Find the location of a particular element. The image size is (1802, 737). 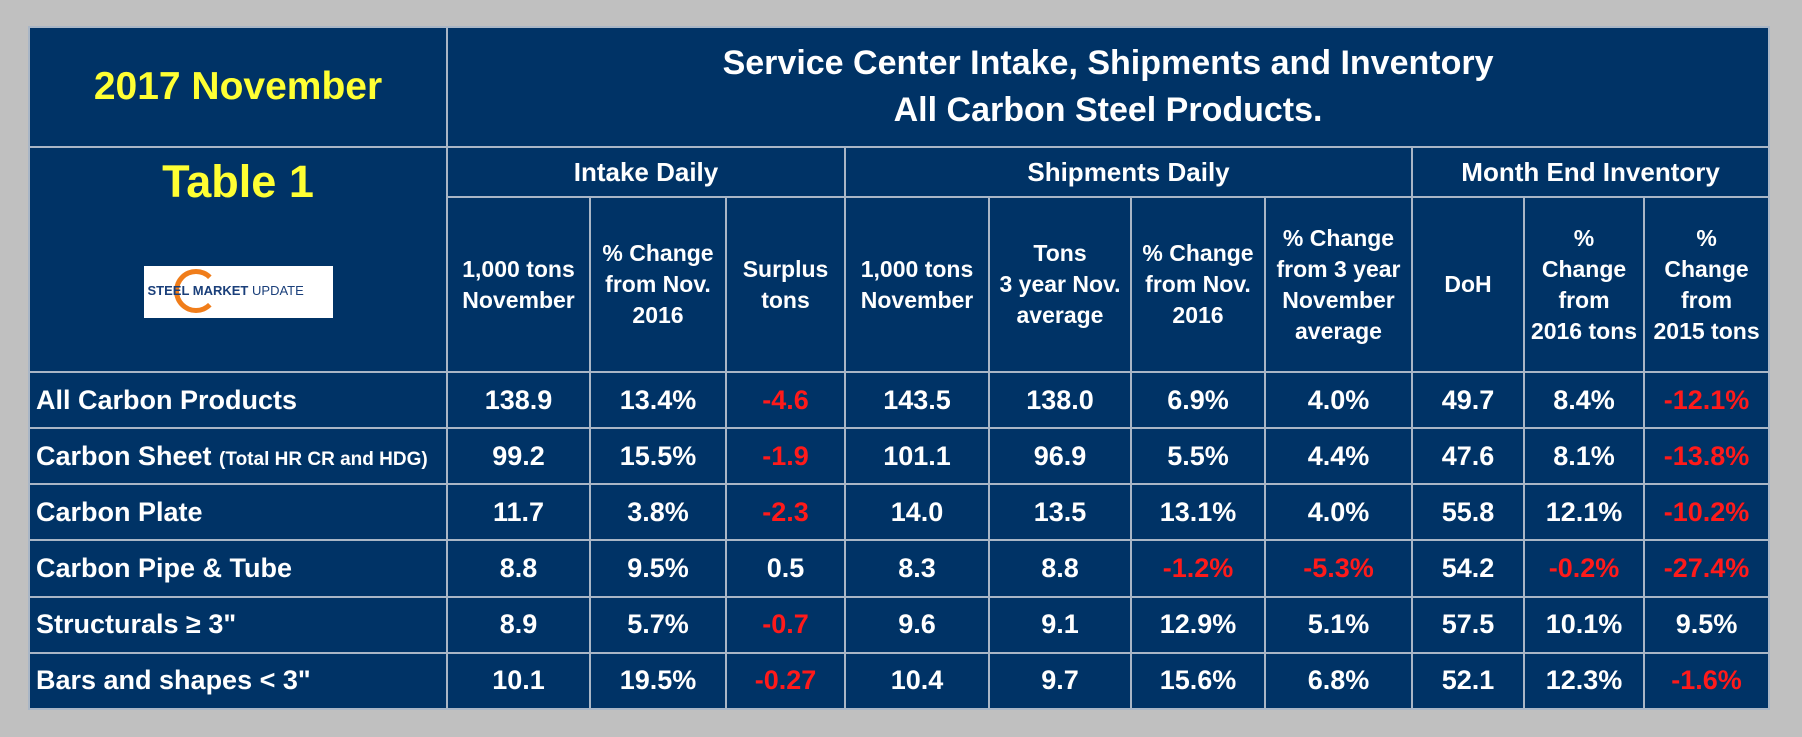

column-header-8: % Change from 2016 tons is located at coordinates (1584, 284).